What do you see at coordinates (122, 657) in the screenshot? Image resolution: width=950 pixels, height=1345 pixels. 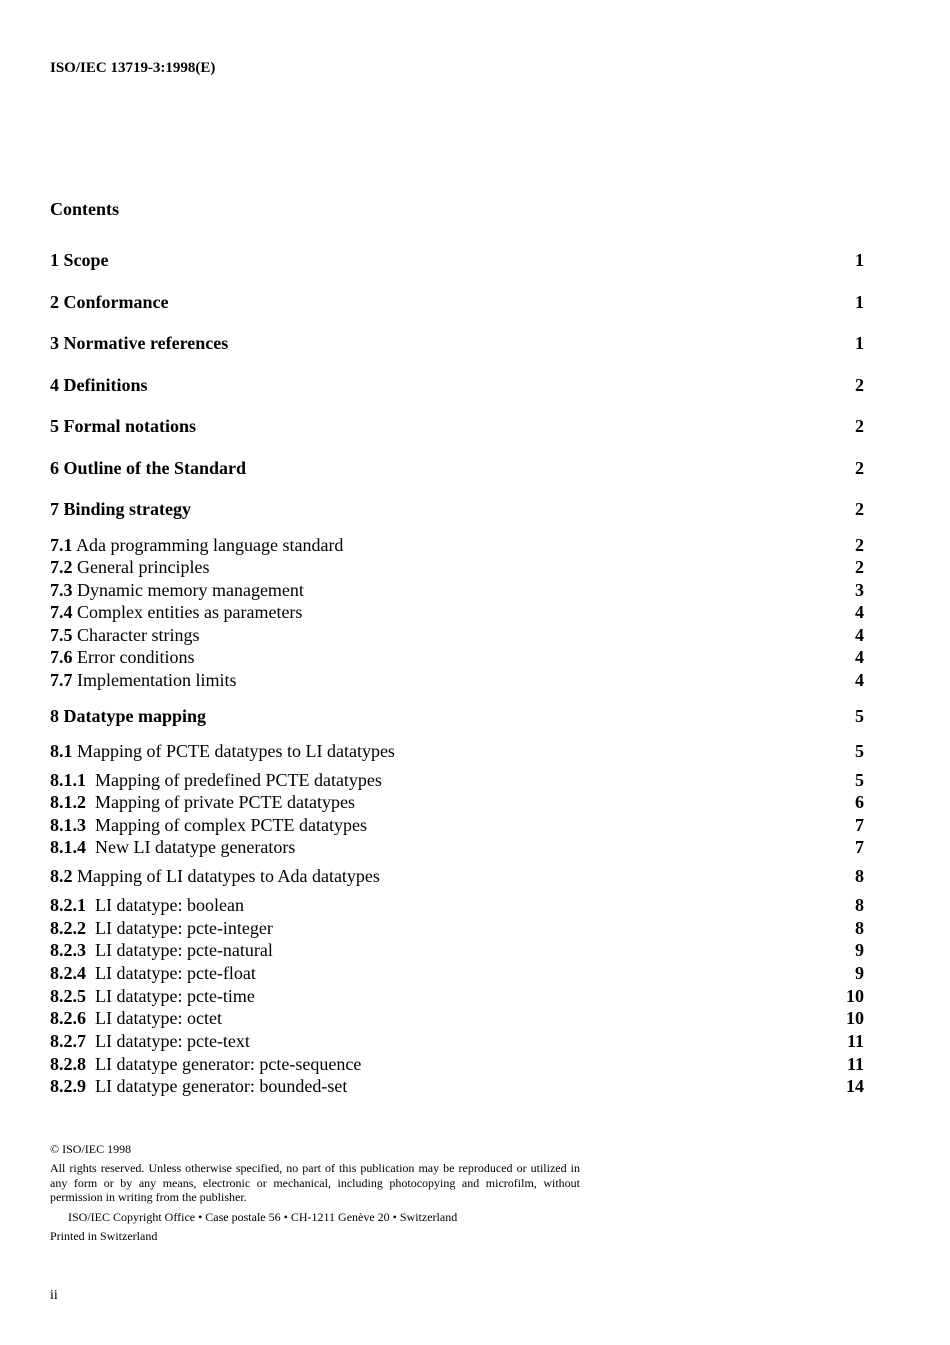 I see `toc-entry-label: 7.6 Error conditions` at bounding box center [122, 657].